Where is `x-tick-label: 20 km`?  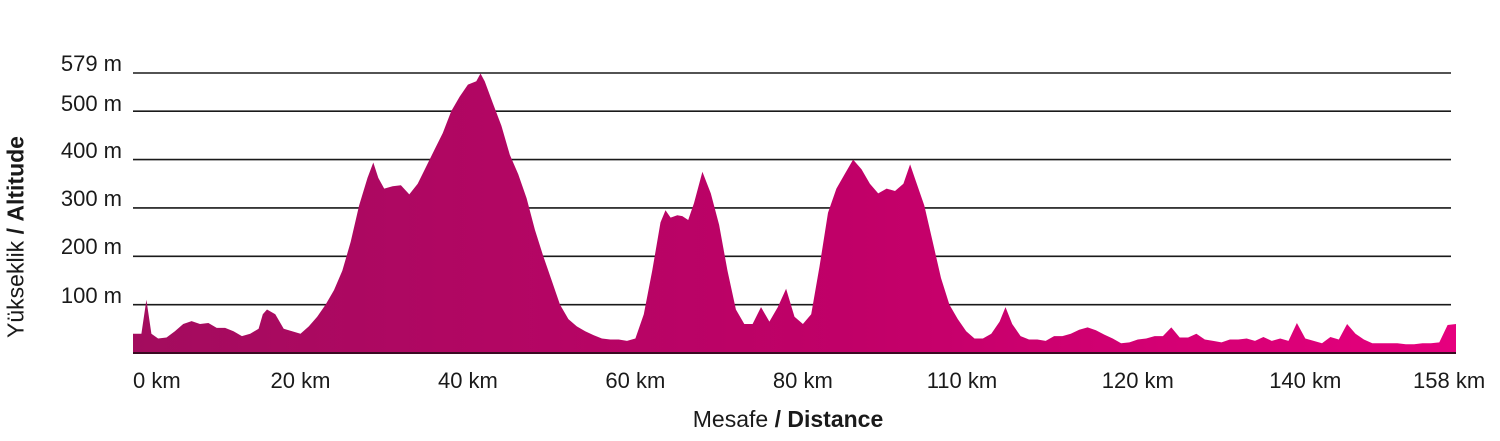
x-tick-label: 20 km is located at coordinates (300, 380).